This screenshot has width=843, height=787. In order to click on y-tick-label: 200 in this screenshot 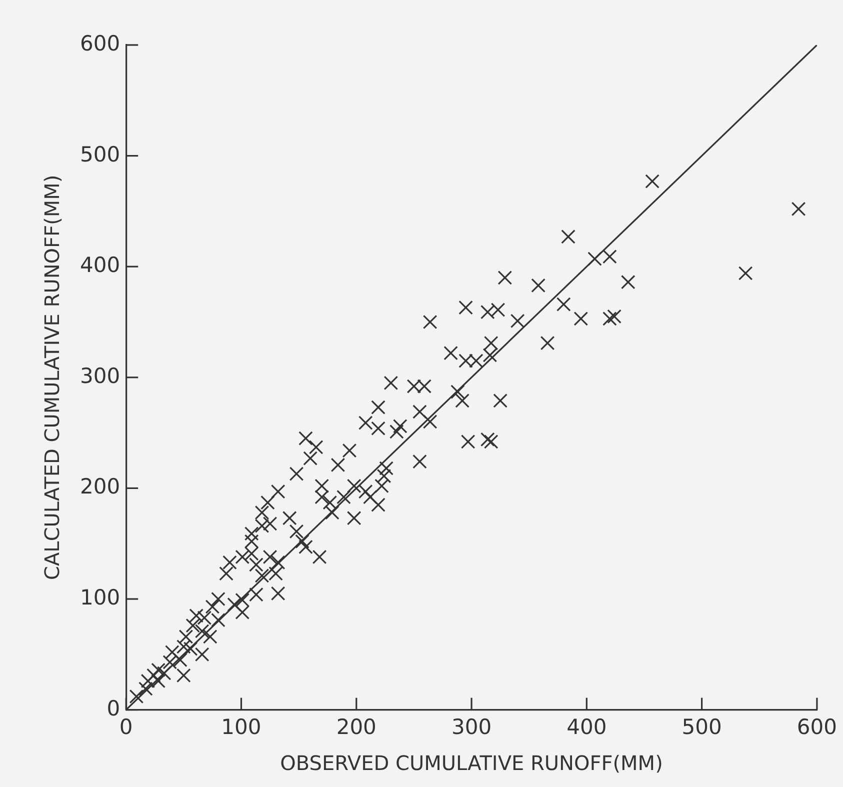, I will do `click(100, 486)`.